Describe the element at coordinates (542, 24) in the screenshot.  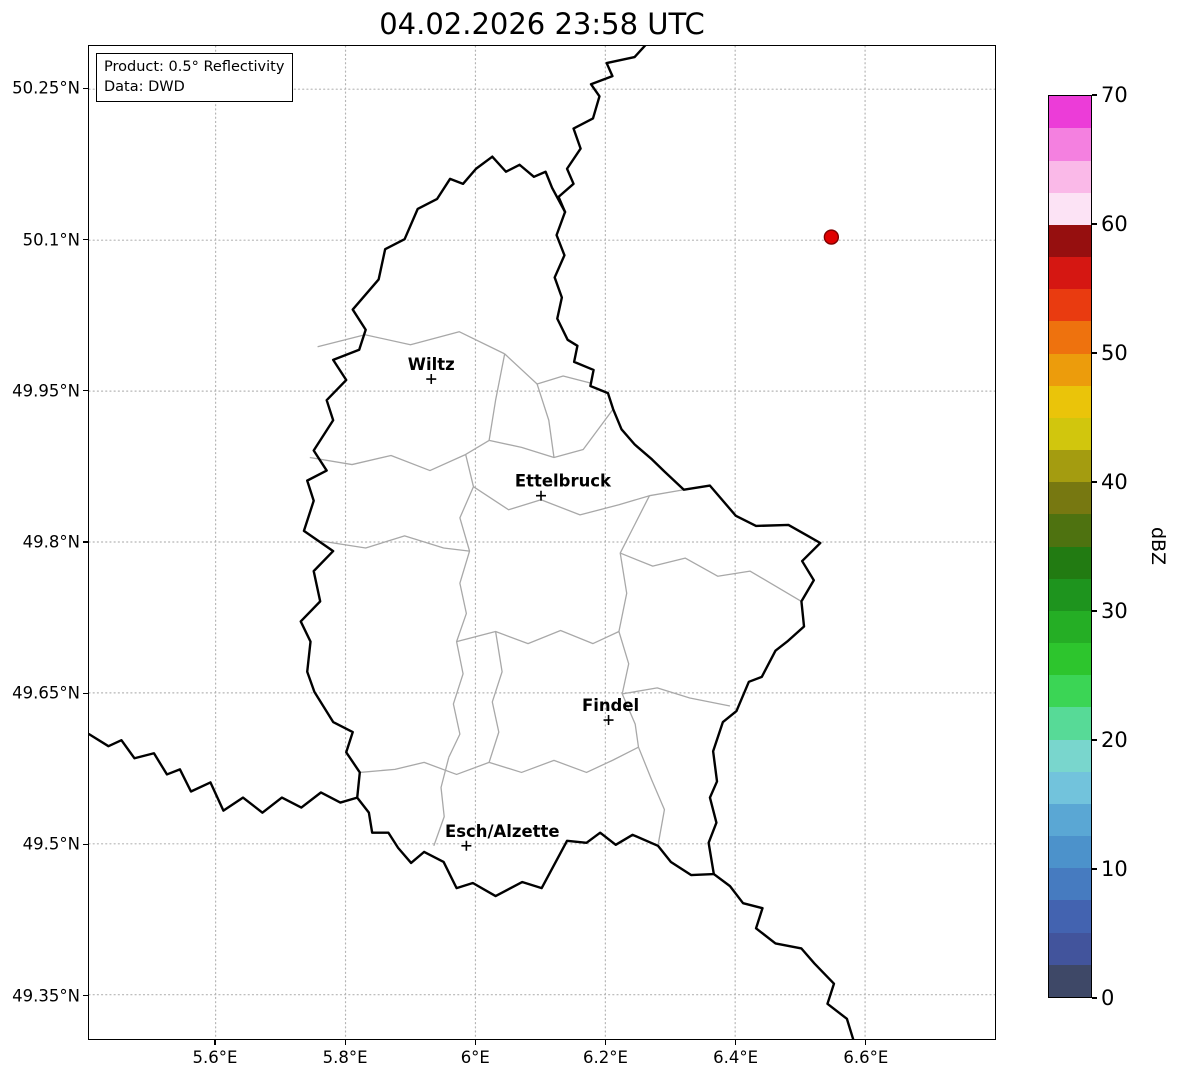
I see `figure-title: 04.02.2026 23:58 UTC` at that location.